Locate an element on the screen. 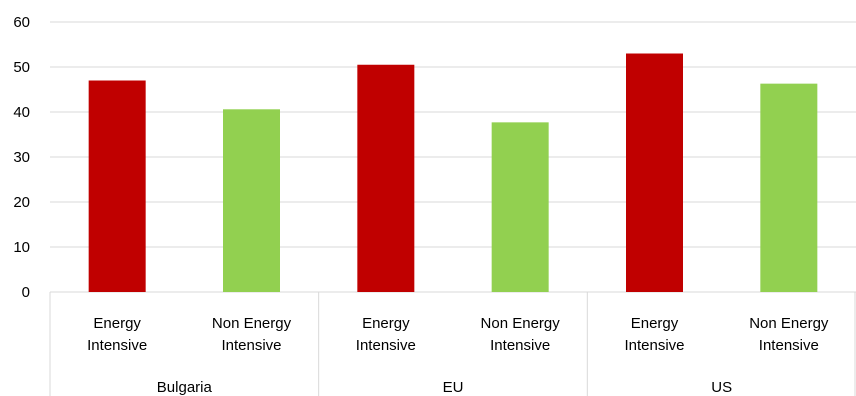 The height and width of the screenshot is (396, 856). group-label: Bulgaria is located at coordinates (185, 387).